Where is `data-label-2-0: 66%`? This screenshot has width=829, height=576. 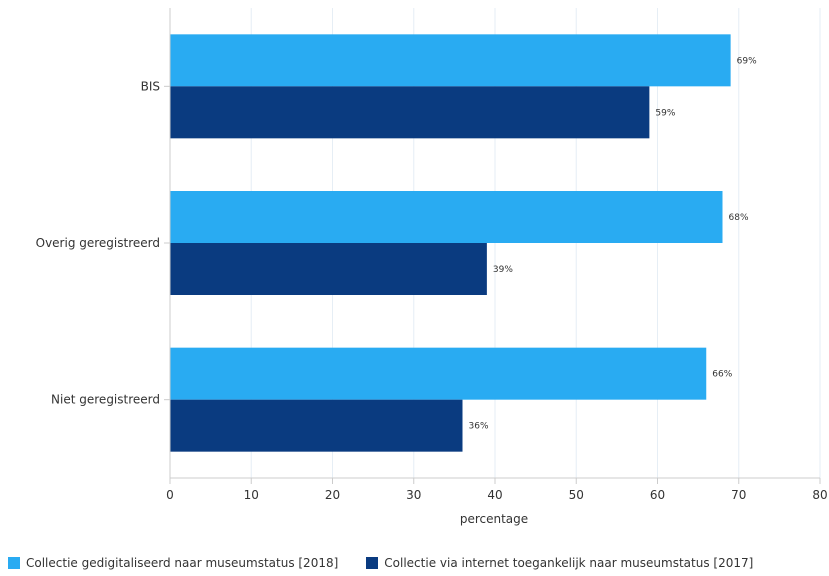 data-label-2-0: 66% is located at coordinates (722, 375).